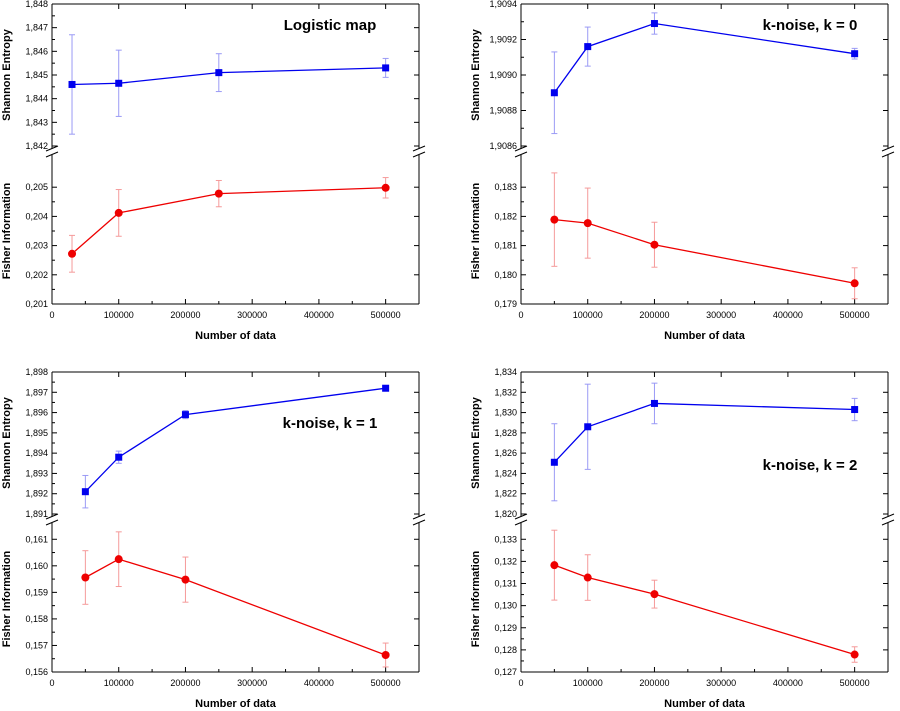  I want to click on y-tick-label: 0,203, so click(36, 246).